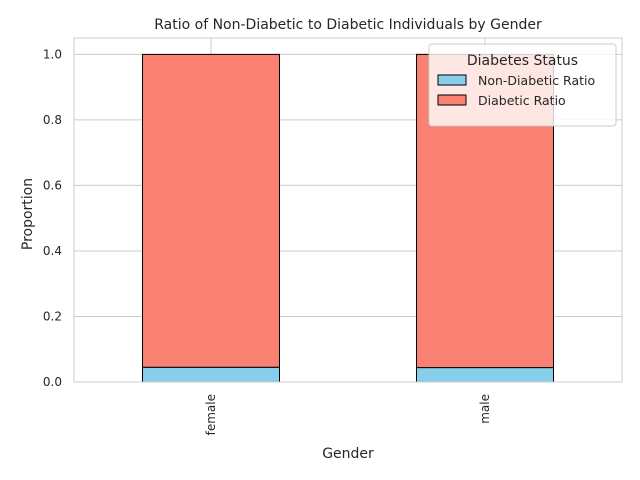  What do you see at coordinates (52, 218) in the screenshot?
I see `y-tick-labels: 0.0 0.2 0.4 0.6 0.8 1.0` at bounding box center [52, 218].